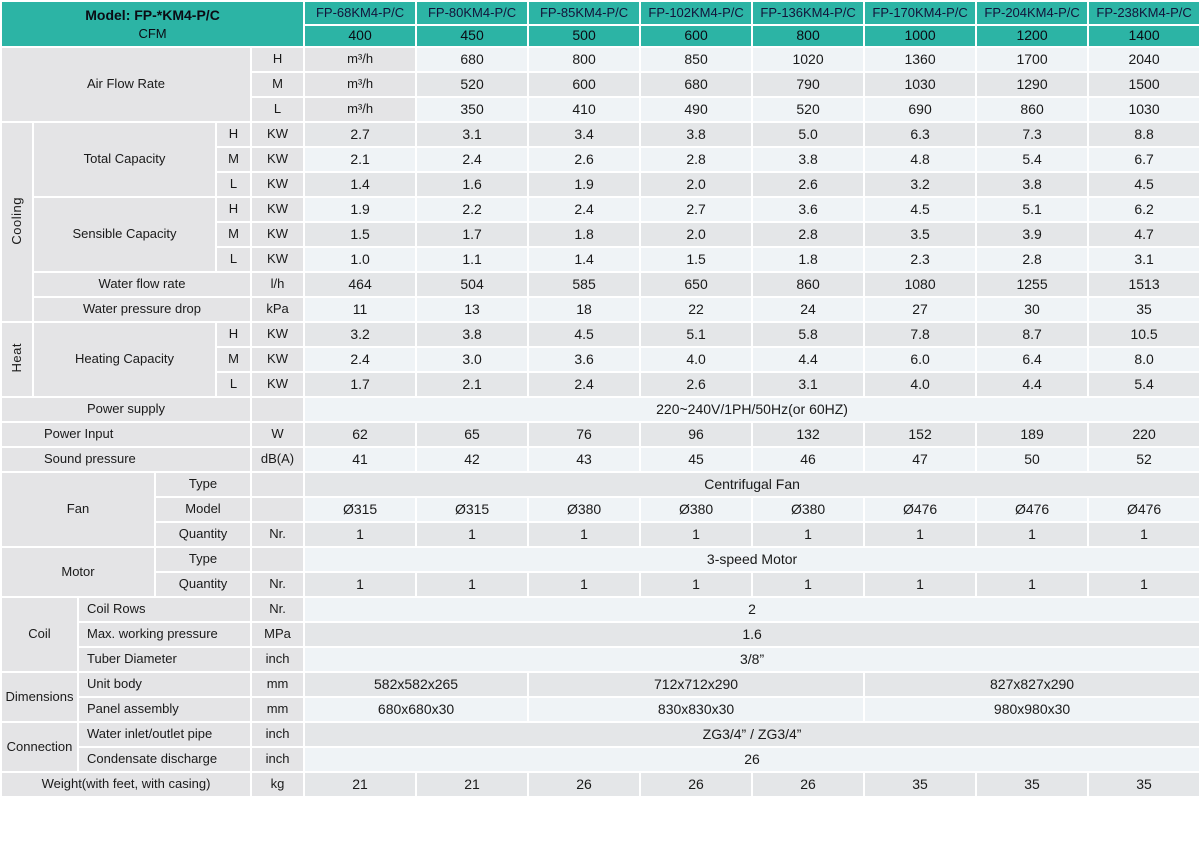 Image resolution: width=1200 pixels, height=844 pixels. Describe the element at coordinates (601, 259) in the screenshot. I see `row-sensible-capacity-l: L KW 1.0 1.1 1.4 1.5 1.8 2.3 2.8 3.1` at that location.